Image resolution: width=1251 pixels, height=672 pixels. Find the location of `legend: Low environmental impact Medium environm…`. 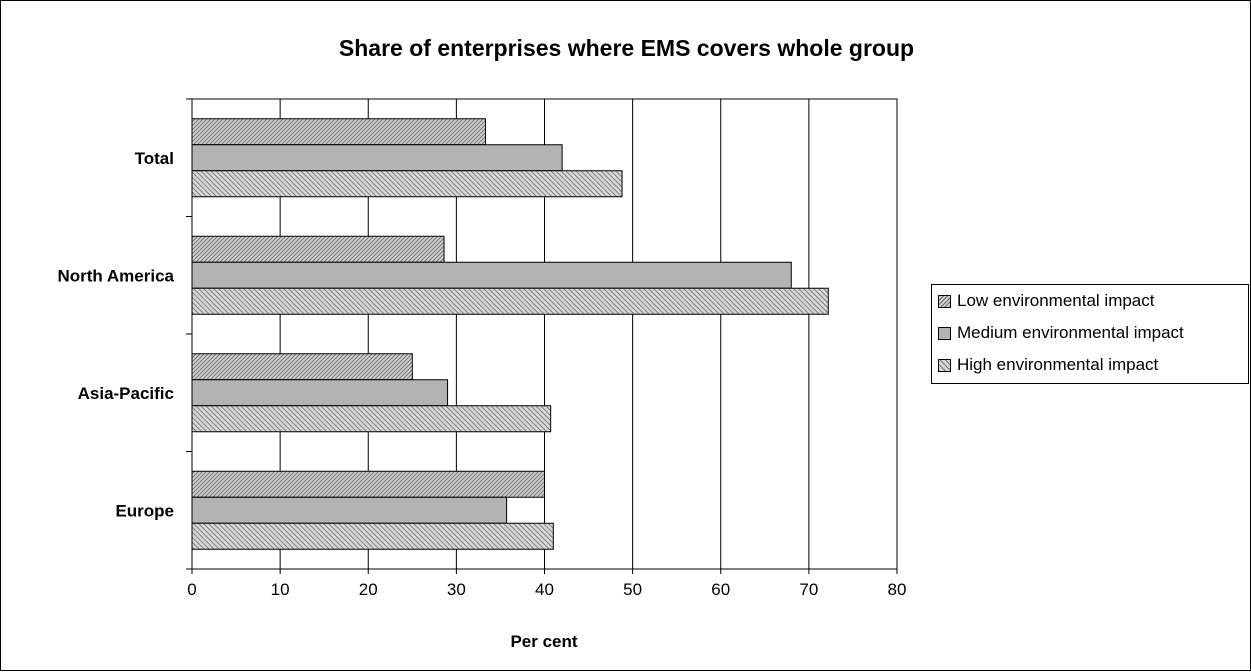

legend: Low environmental impact Medium environm… is located at coordinates (1090, 334).